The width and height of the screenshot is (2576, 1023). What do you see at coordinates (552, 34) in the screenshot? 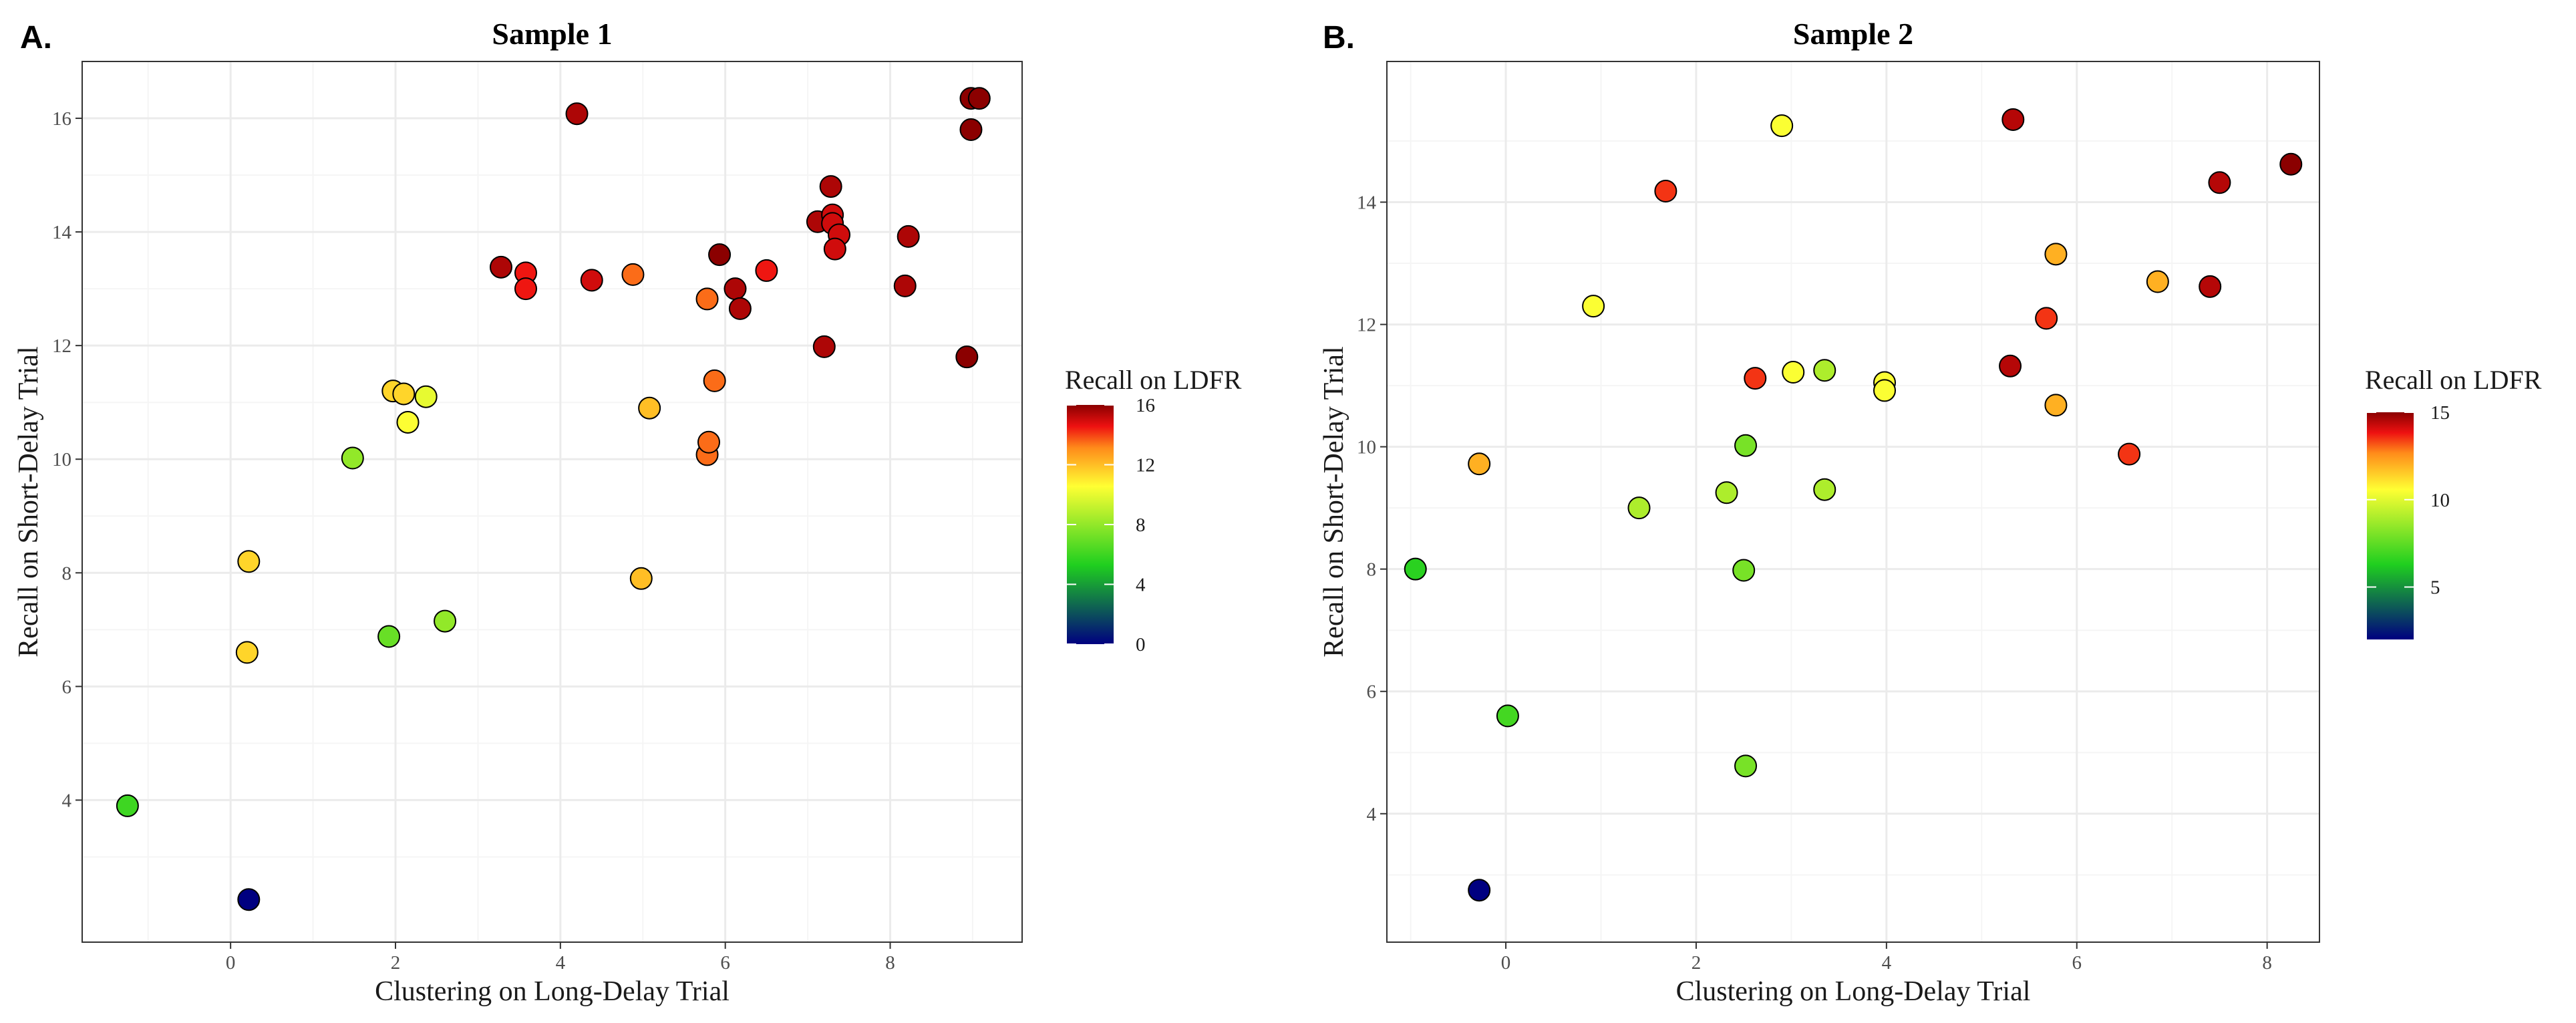
I see `plot-title: Sample 1` at bounding box center [552, 34].